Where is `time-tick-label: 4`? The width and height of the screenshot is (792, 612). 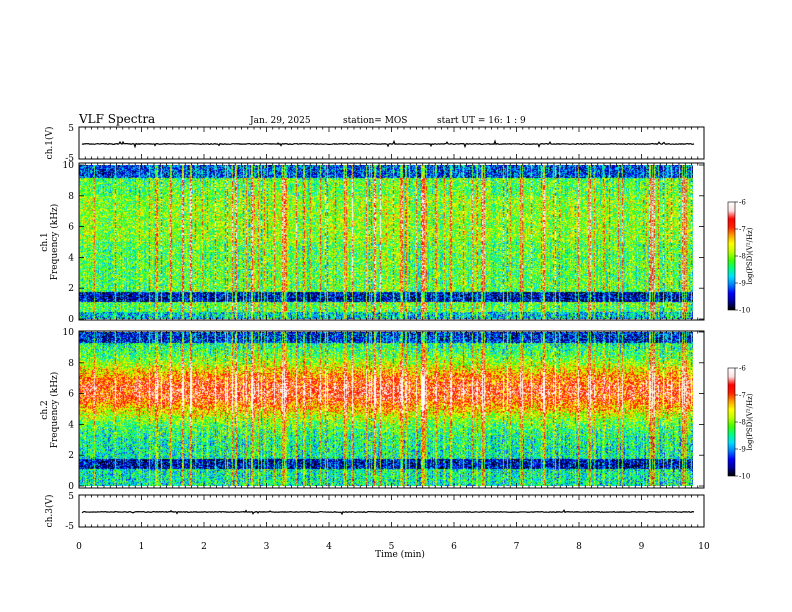 time-tick-label: 4 is located at coordinates (329, 547).